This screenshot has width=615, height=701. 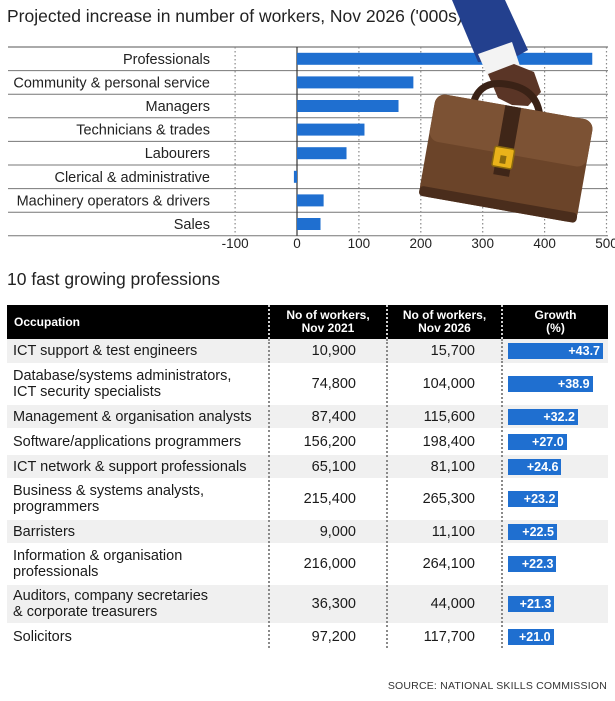 I want to click on occupation-cell: Business & systems analysts, programmers, so click(x=138, y=499).